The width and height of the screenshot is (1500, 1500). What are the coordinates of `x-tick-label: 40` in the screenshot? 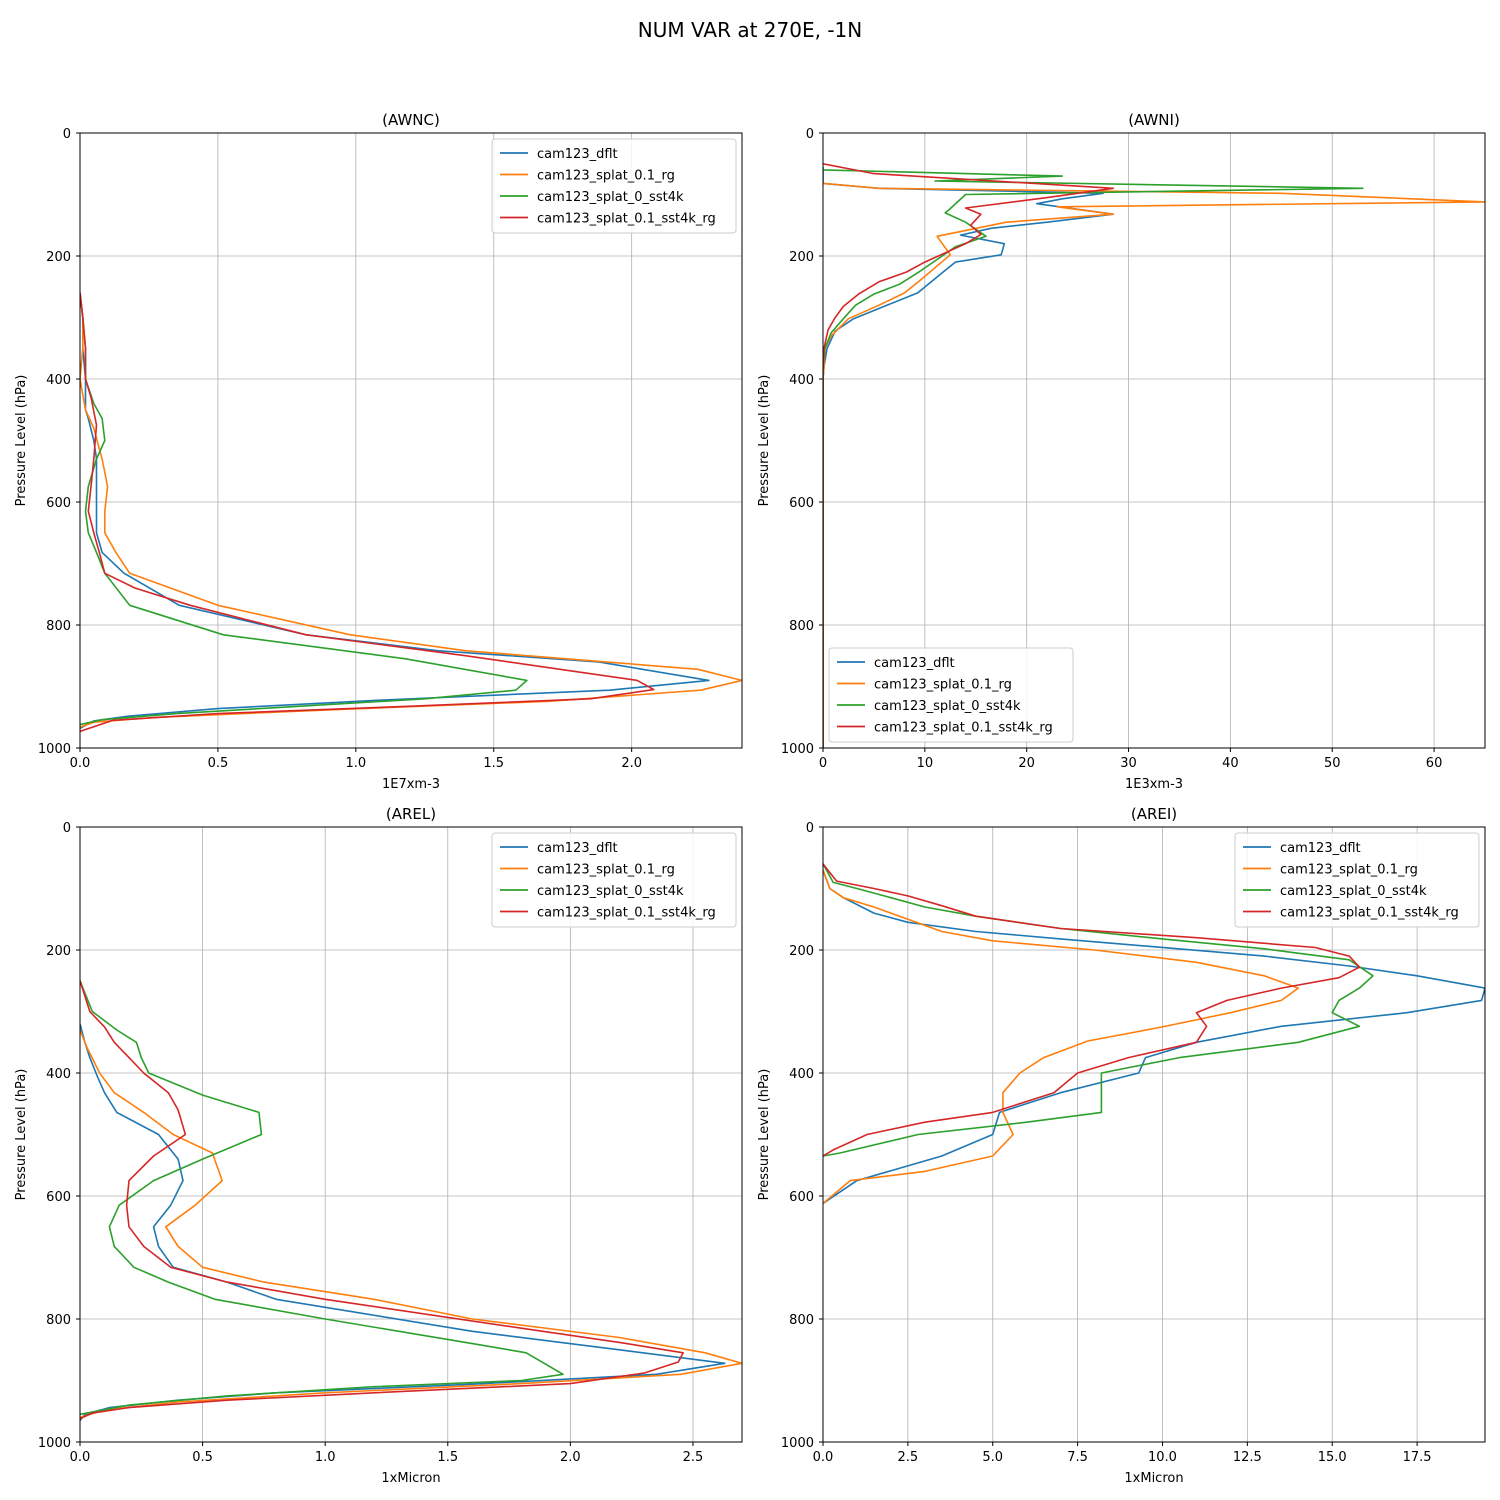 It's located at (1230, 763).